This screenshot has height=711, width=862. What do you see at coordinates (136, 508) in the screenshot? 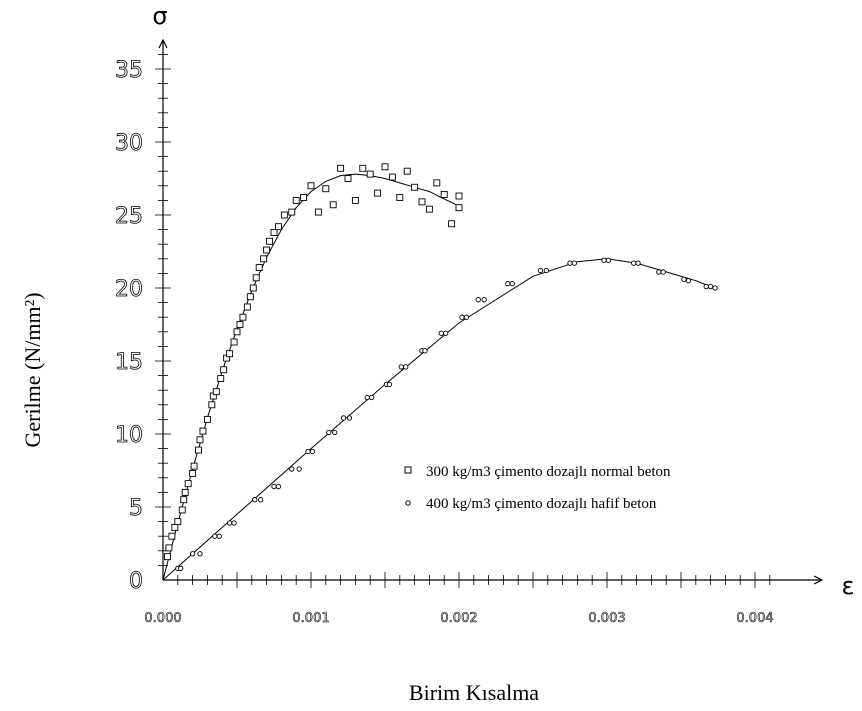
I see `y-tick-label: 5` at bounding box center [136, 508].